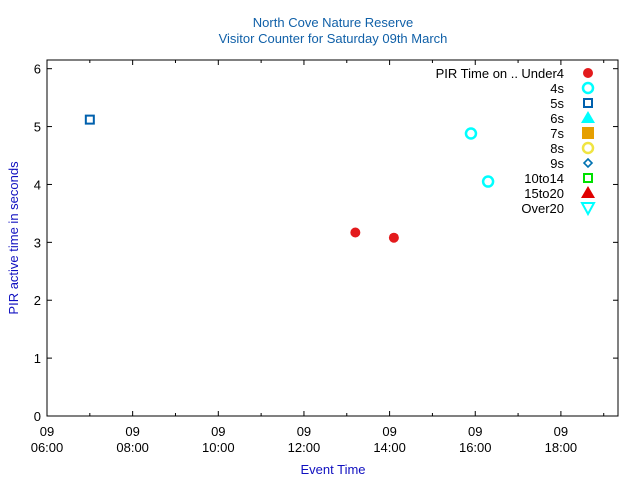 The image size is (640, 480). I want to click on x-tick-label: 10:00, so click(218, 447).